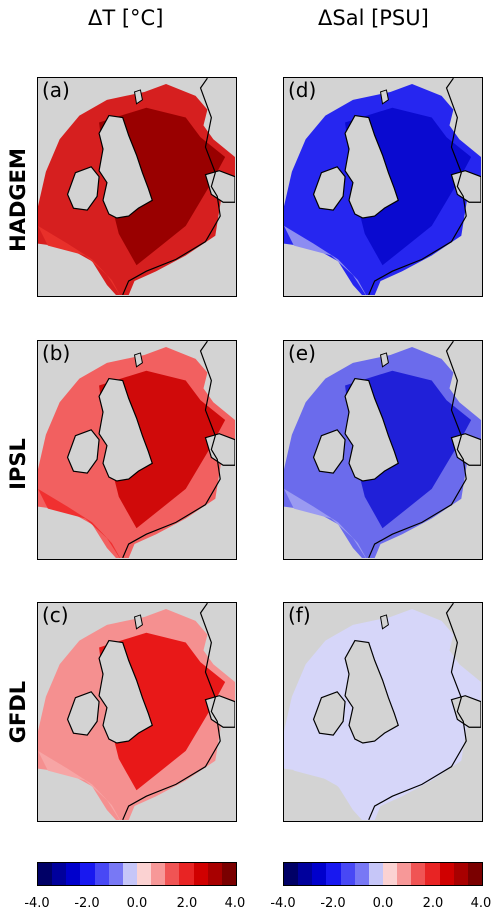 The image size is (500, 924). Describe the element at coordinates (302, 353) in the screenshot. I see `panel-label: (e)` at that location.